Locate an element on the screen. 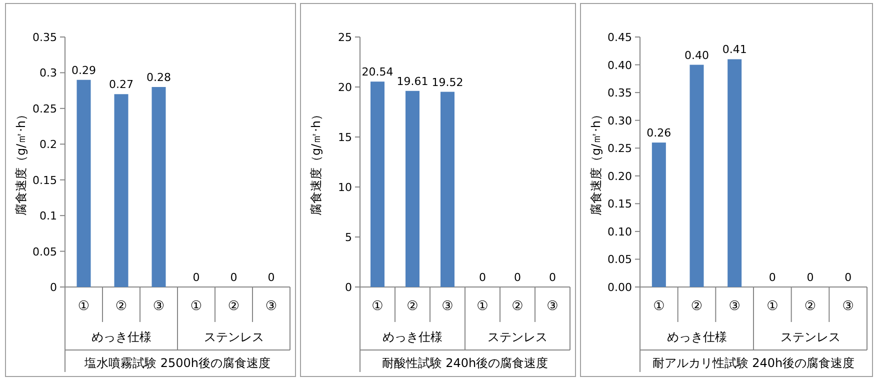  data-label: 0.28 is located at coordinates (158, 77).